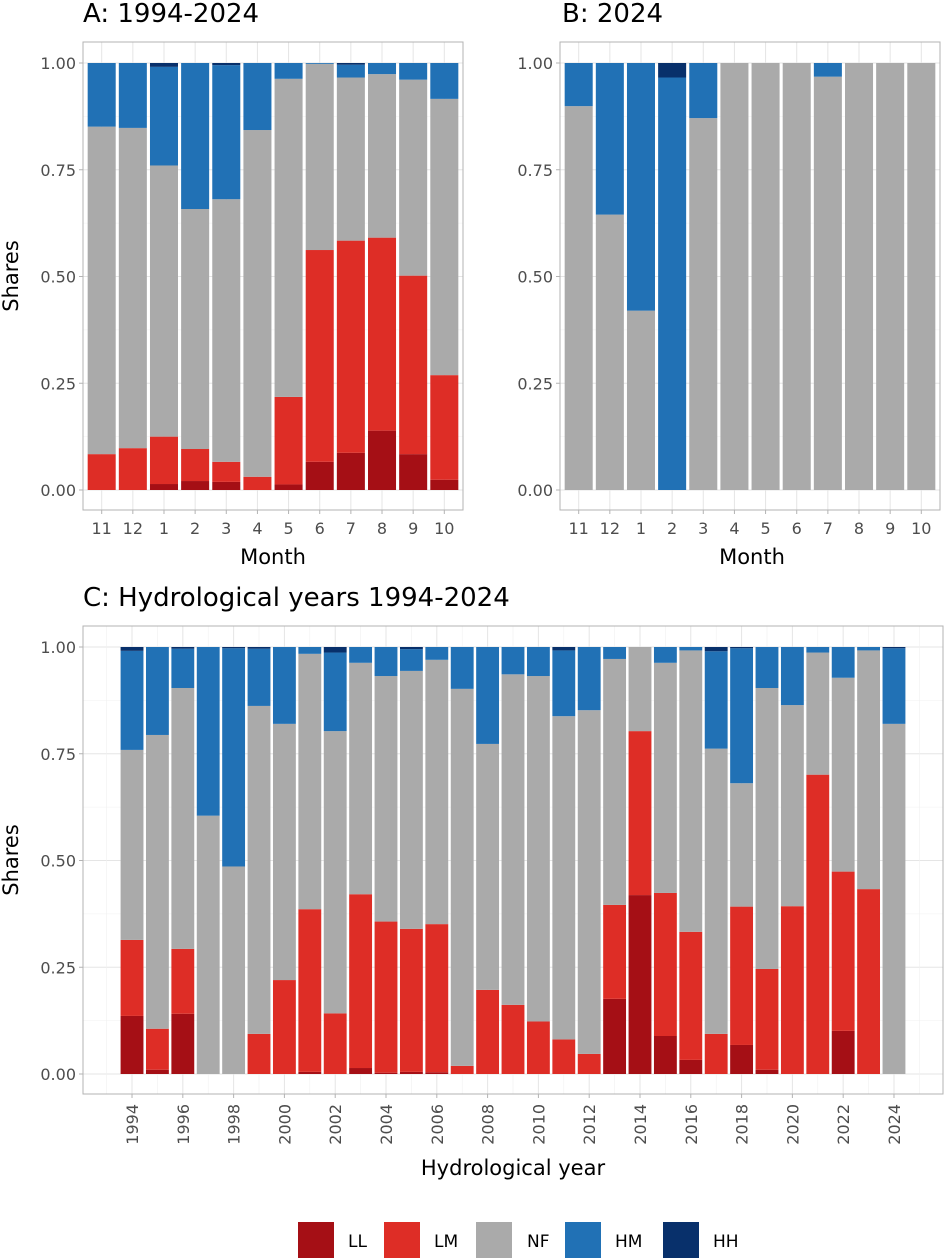  What do you see at coordinates (564, 878) in the screenshot?
I see `bar-segment-nf-2011` at bounding box center [564, 878].